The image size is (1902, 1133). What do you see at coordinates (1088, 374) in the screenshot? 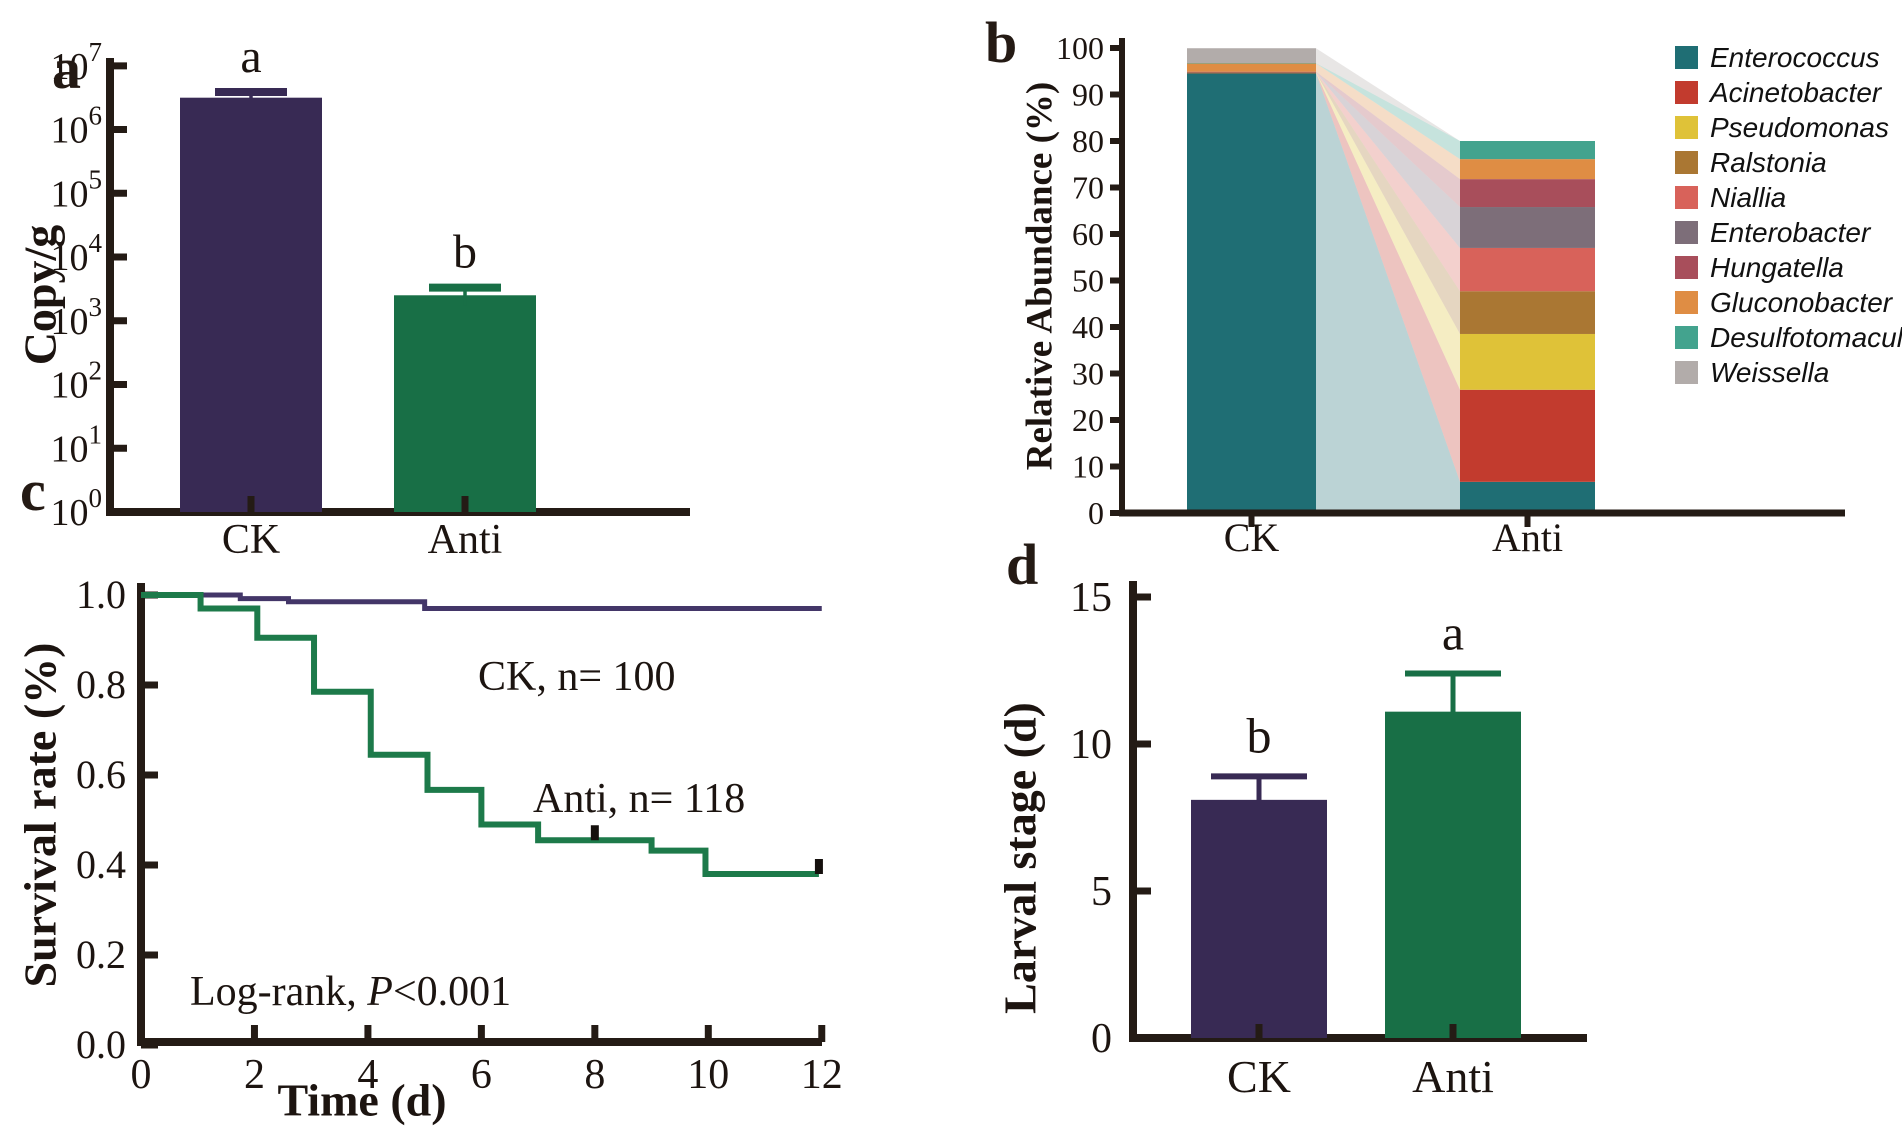
I see `panel-b-ytick-label: 30` at bounding box center [1088, 374].